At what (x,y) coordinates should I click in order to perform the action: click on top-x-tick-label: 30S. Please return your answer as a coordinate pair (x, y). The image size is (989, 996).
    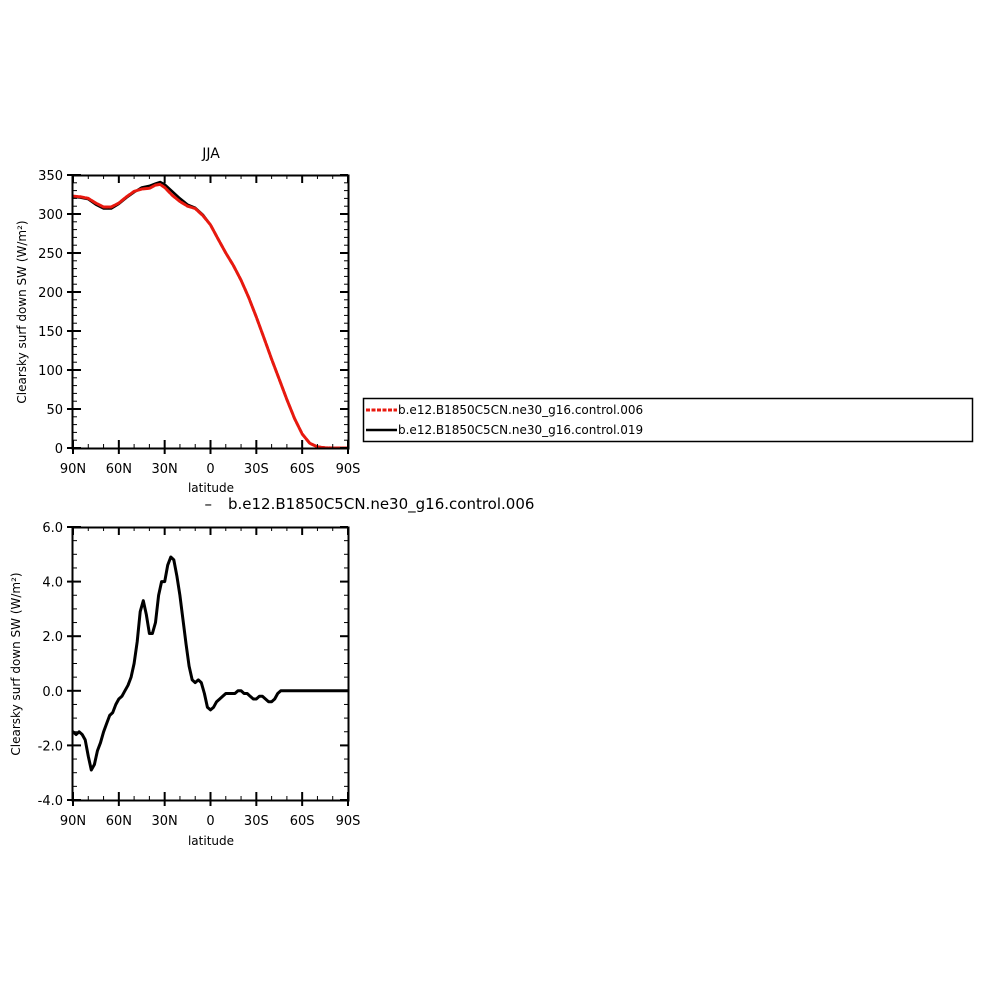
    Looking at the image, I should click on (256, 469).